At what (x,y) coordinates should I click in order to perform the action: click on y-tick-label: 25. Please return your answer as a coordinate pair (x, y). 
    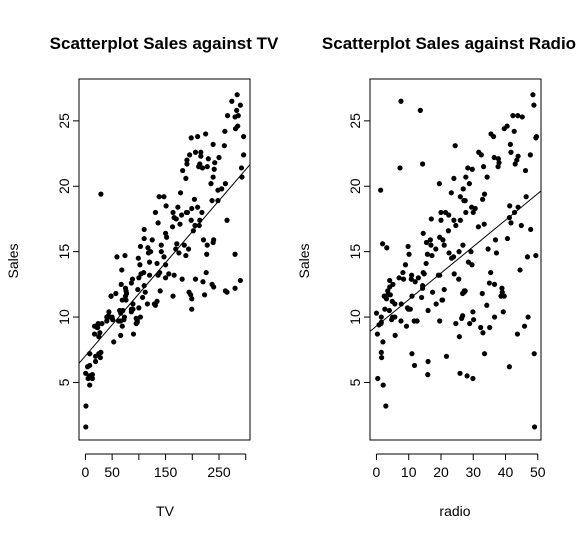
    Looking at the image, I should click on (355, 121).